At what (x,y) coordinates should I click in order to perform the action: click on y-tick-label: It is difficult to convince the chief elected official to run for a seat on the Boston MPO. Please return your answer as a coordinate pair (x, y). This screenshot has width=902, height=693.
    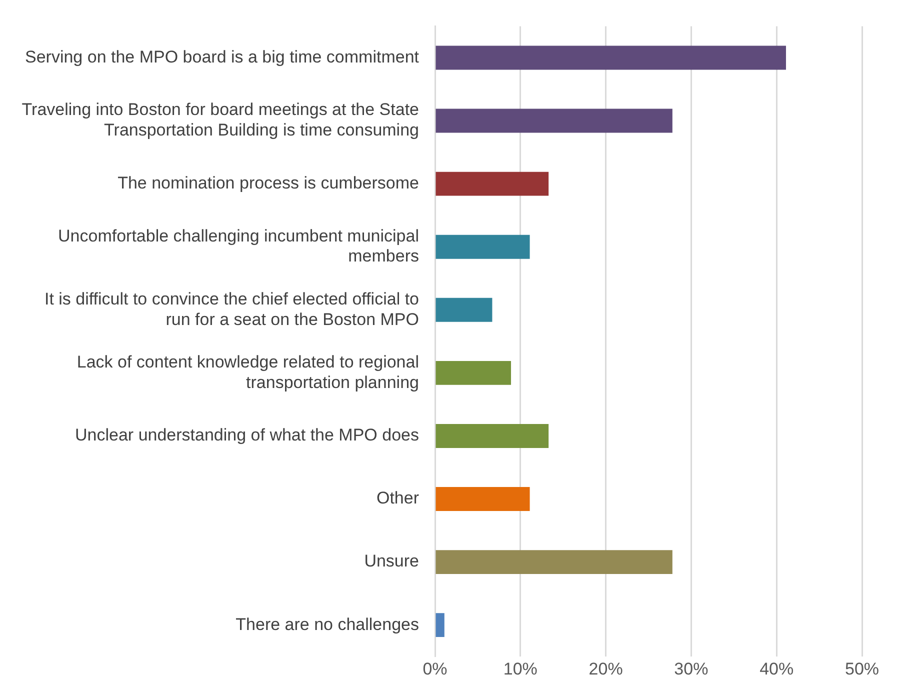
    Looking at the image, I should click on (231, 309).